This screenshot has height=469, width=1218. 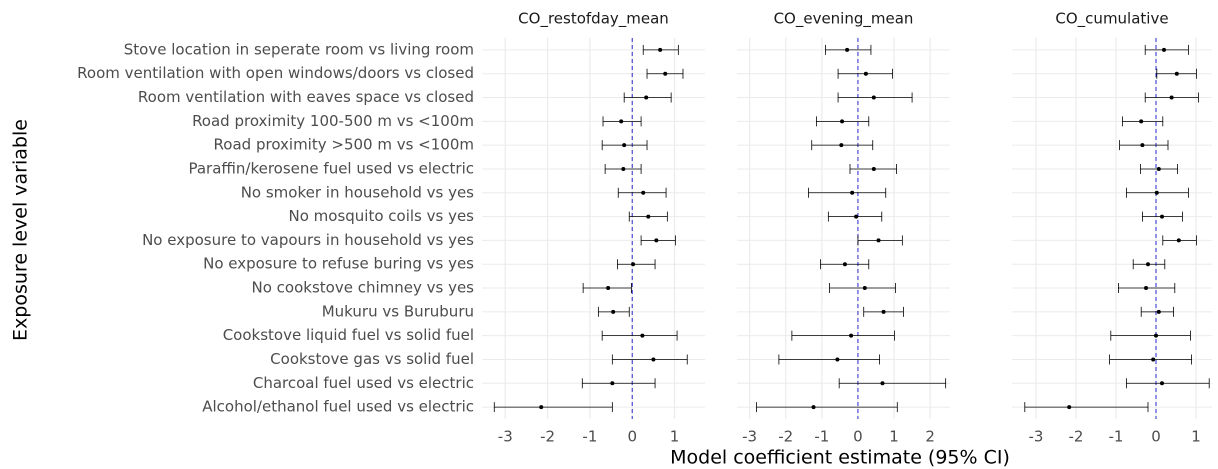 What do you see at coordinates (398, 311) in the screenshot?
I see `y-tick-label: Mukuru vs Buruburu` at bounding box center [398, 311].